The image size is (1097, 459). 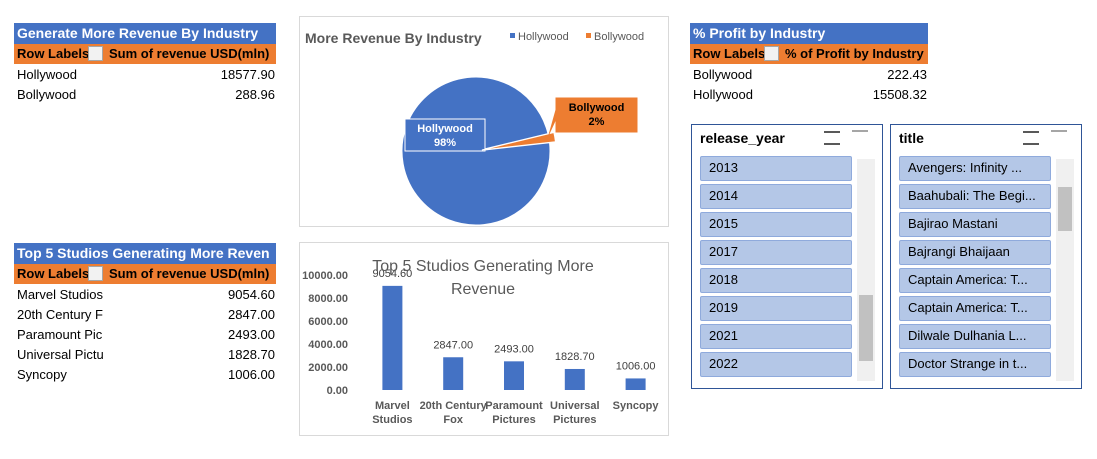 What do you see at coordinates (899, 94) in the screenshot?
I see `row-value: 15508.32` at bounding box center [899, 94].